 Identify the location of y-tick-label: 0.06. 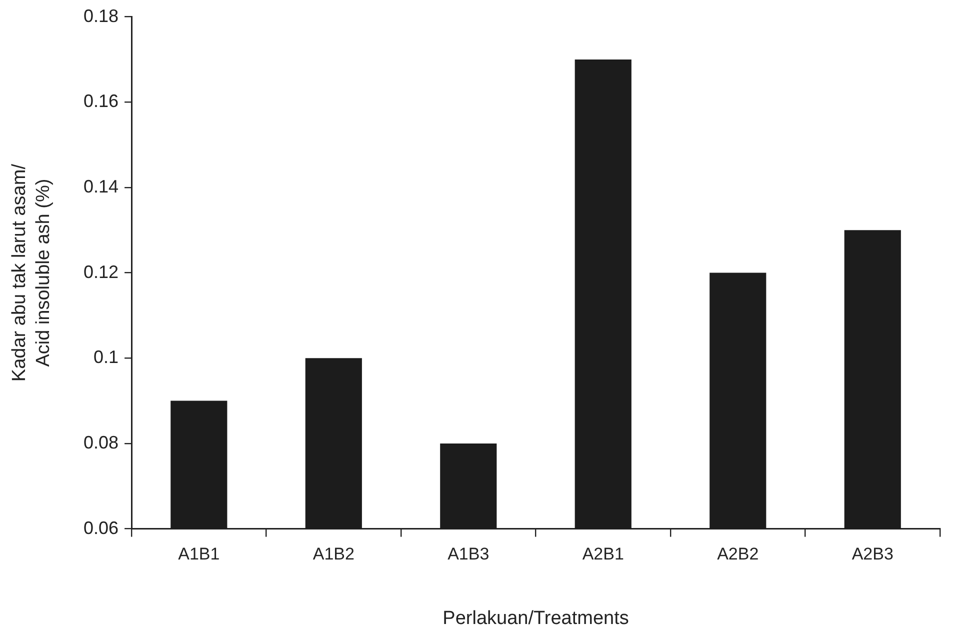
(101, 528).